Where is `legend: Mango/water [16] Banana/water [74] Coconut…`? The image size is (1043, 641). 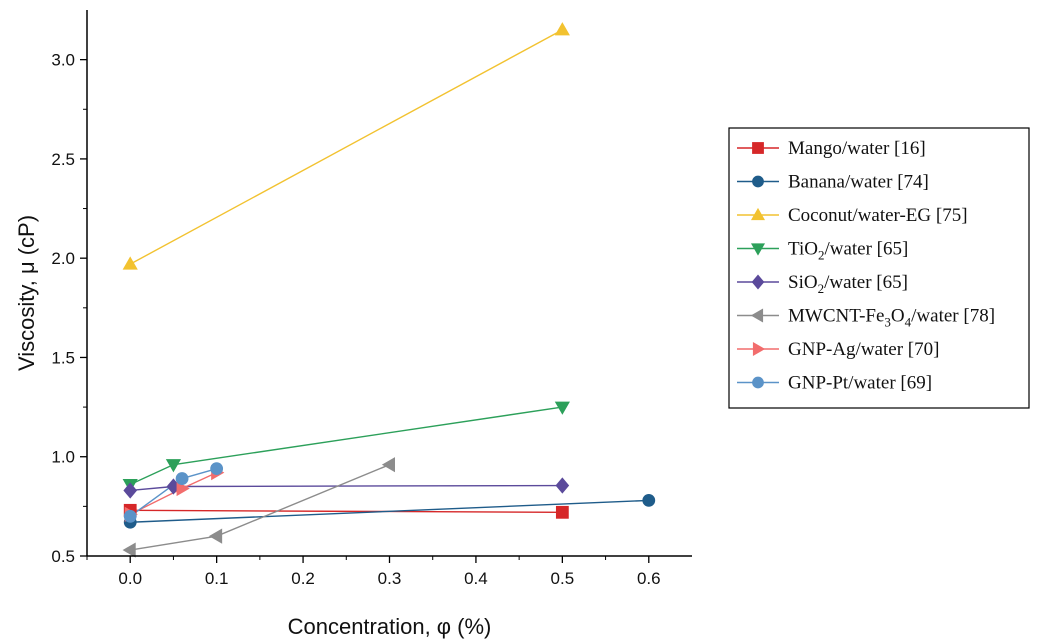 legend: Mango/water [16] Banana/water [74] Coconut… is located at coordinates (879, 268).